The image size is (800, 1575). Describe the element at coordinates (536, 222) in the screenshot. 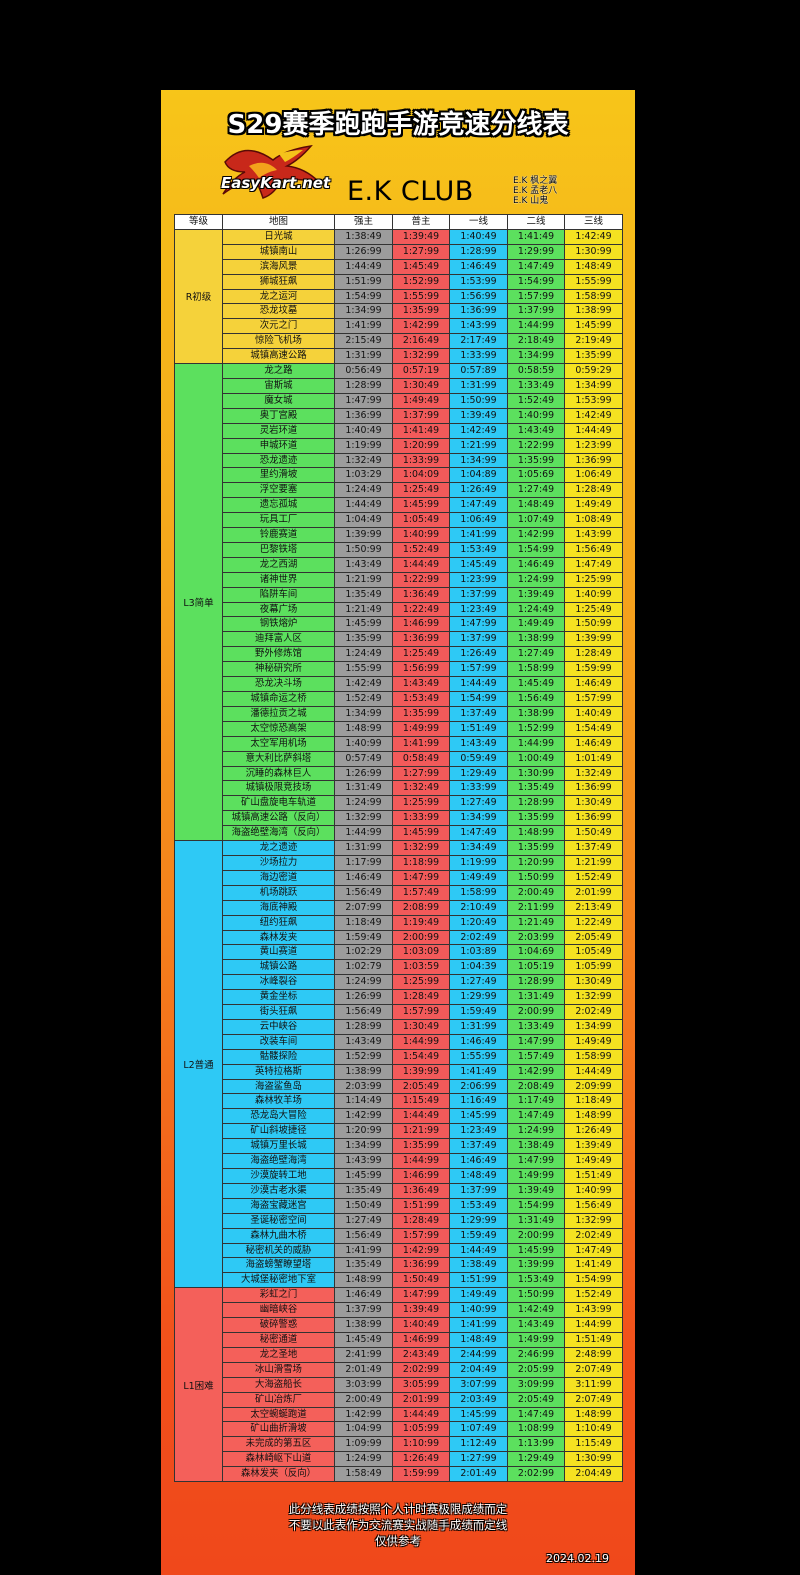

I see `header-line2: 二线` at that location.